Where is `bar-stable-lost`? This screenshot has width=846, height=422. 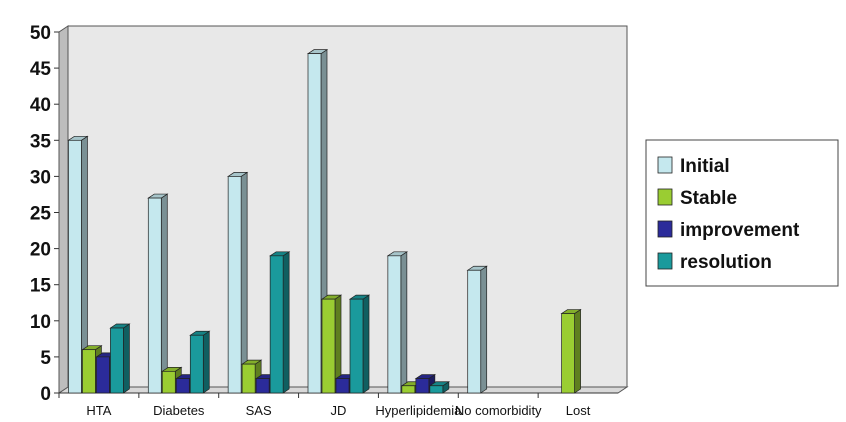
bar-stable-lost is located at coordinates (571, 351).